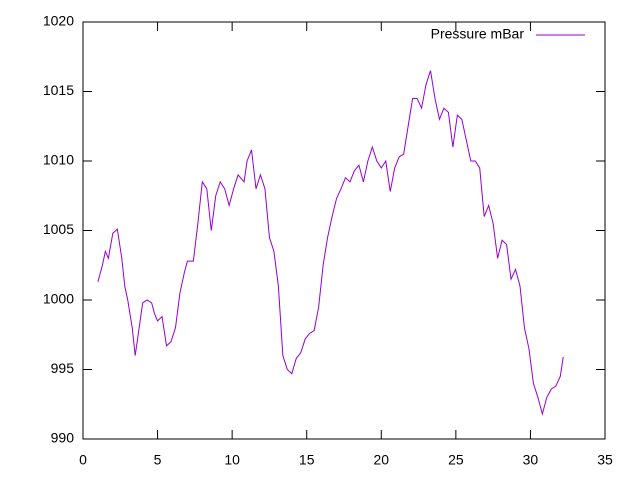 This screenshot has width=640, height=480. Describe the element at coordinates (58, 90) in the screenshot. I see `y-tick-label: 1015` at that location.